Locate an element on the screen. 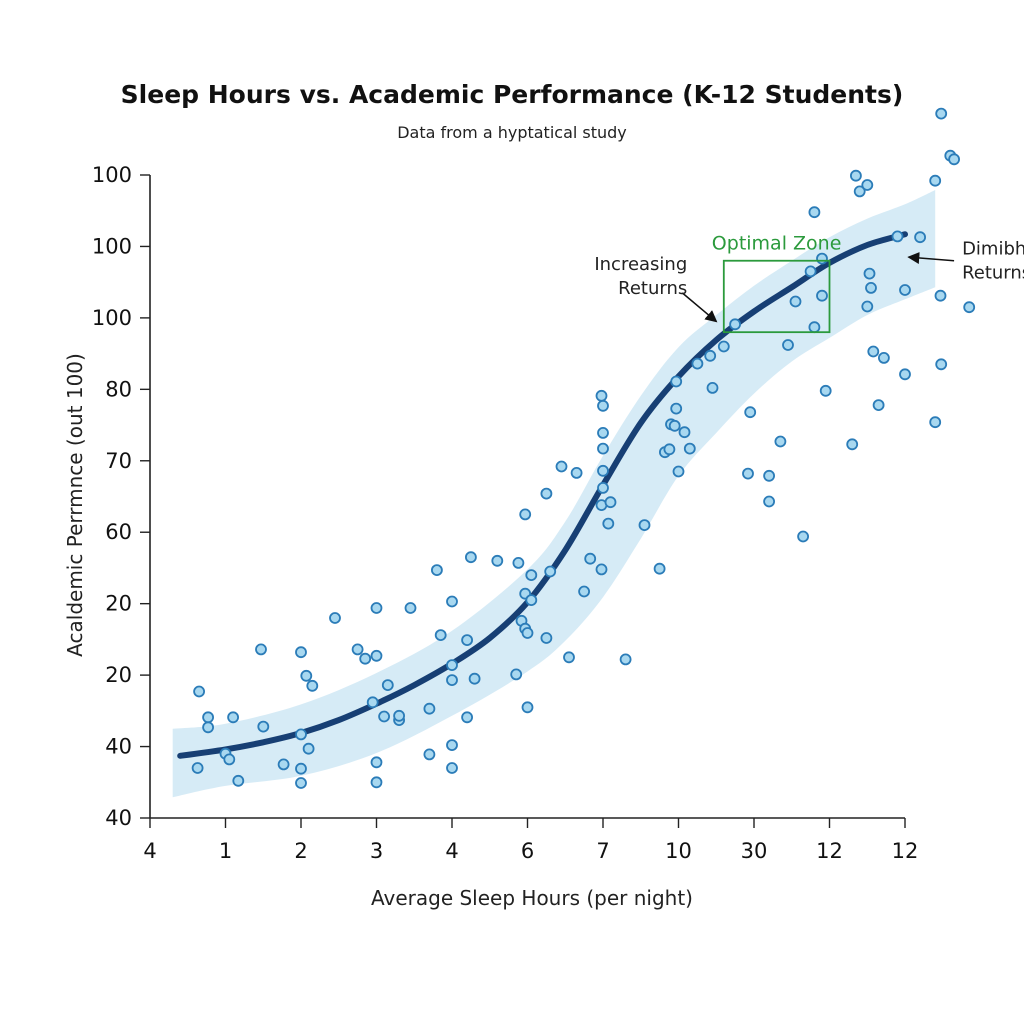 Image resolution: width=1024 pixels, height=1024 pixels. x-tick-label: 1 is located at coordinates (225, 851).